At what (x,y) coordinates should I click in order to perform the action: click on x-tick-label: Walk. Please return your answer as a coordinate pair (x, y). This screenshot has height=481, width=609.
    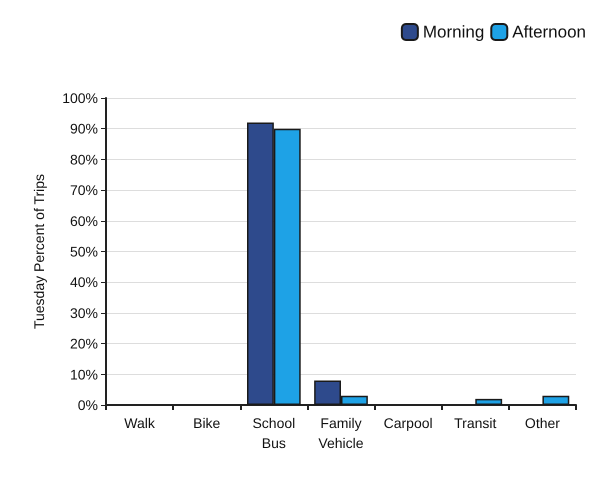
    Looking at the image, I should click on (140, 423).